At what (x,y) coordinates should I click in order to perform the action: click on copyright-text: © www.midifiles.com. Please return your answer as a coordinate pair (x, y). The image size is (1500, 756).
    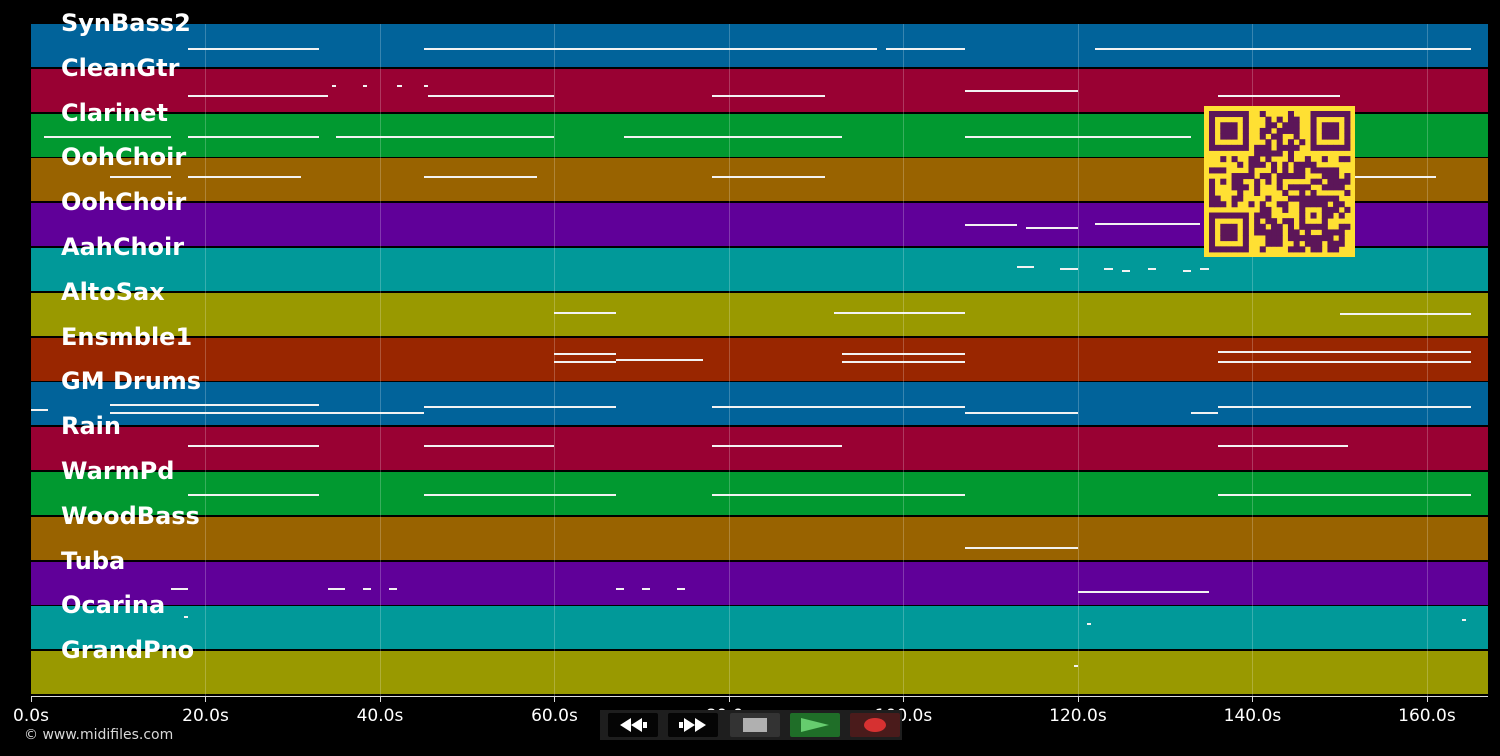
    Looking at the image, I should click on (99, 735).